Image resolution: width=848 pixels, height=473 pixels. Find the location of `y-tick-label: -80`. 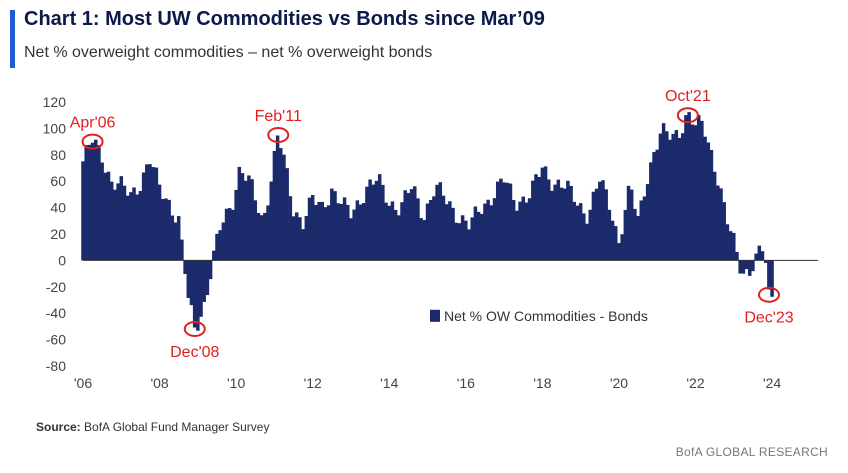

y-tick-label: -80 is located at coordinates (56, 366).